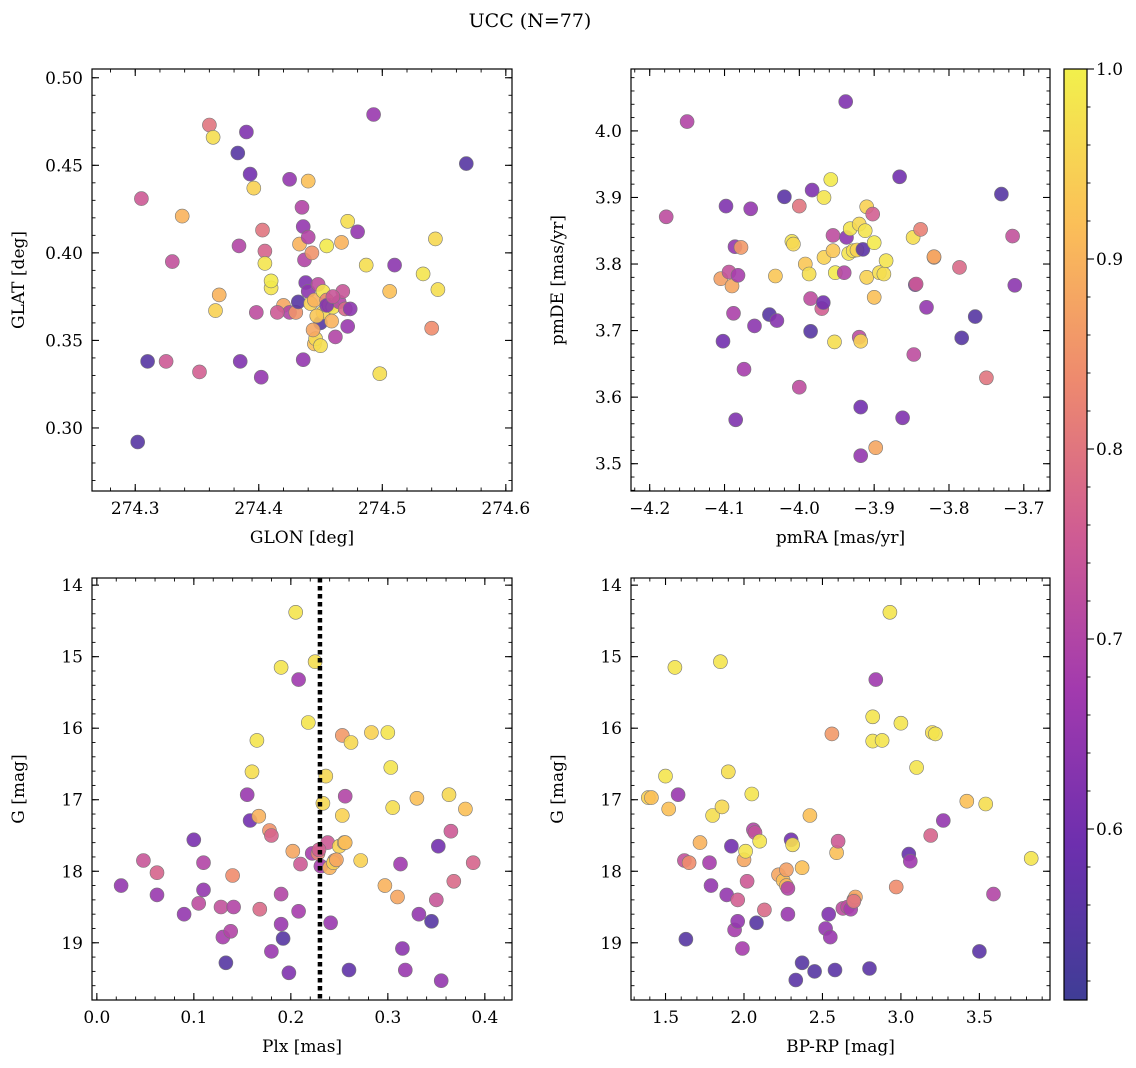 The height and width of the screenshot is (1068, 1136). I want to click on x-tick-label: 3.0, so click(900, 1018).